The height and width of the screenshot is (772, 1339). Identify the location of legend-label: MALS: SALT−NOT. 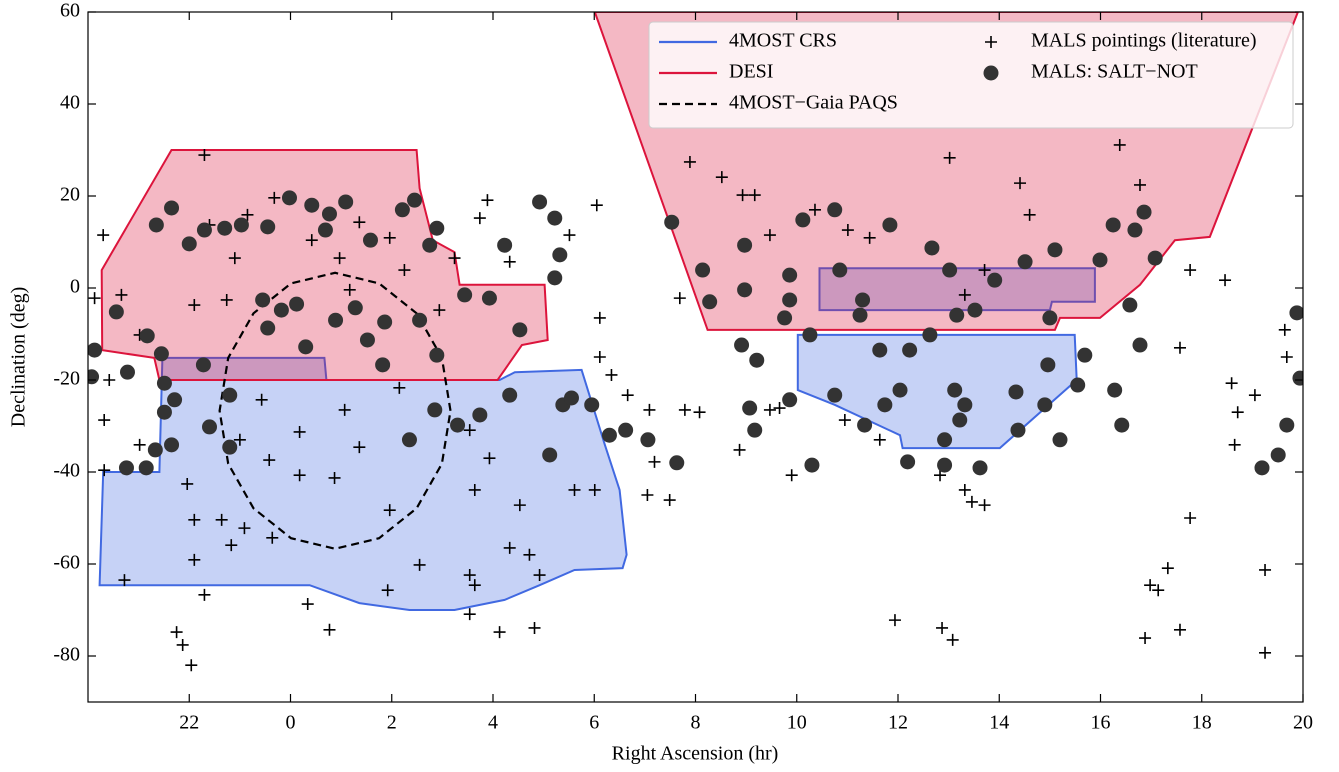
(1114, 72).